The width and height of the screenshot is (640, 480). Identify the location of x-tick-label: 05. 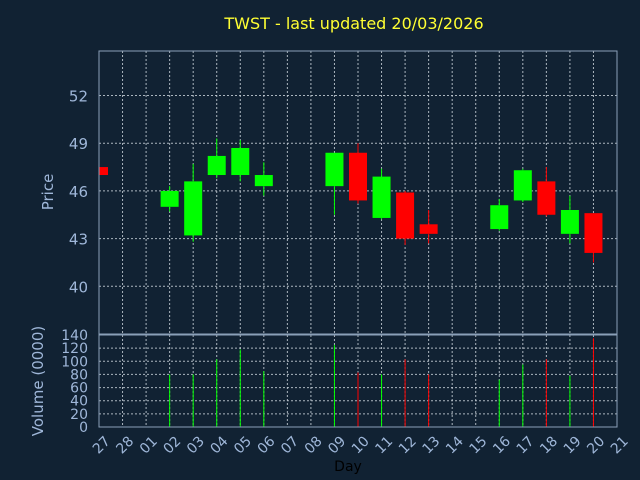
(243, 445).